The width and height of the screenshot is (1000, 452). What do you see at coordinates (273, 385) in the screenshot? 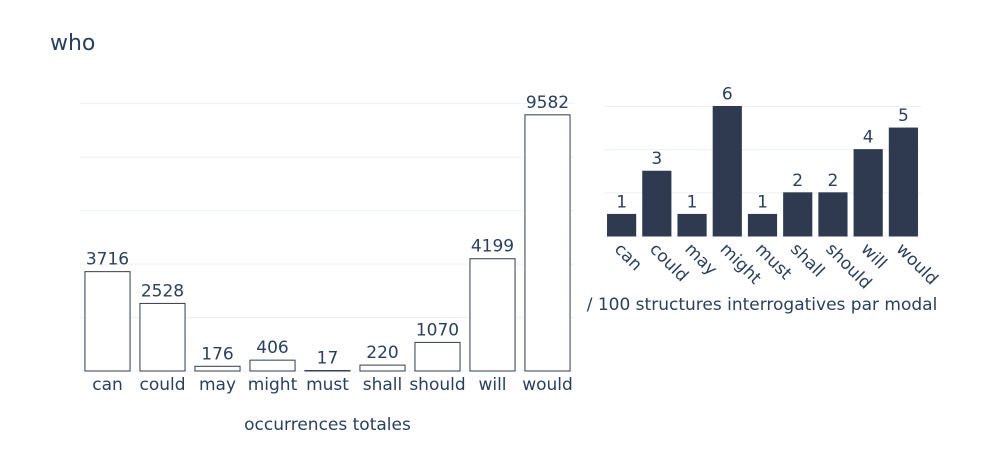
I see `x-tick-label: might` at bounding box center [273, 385].